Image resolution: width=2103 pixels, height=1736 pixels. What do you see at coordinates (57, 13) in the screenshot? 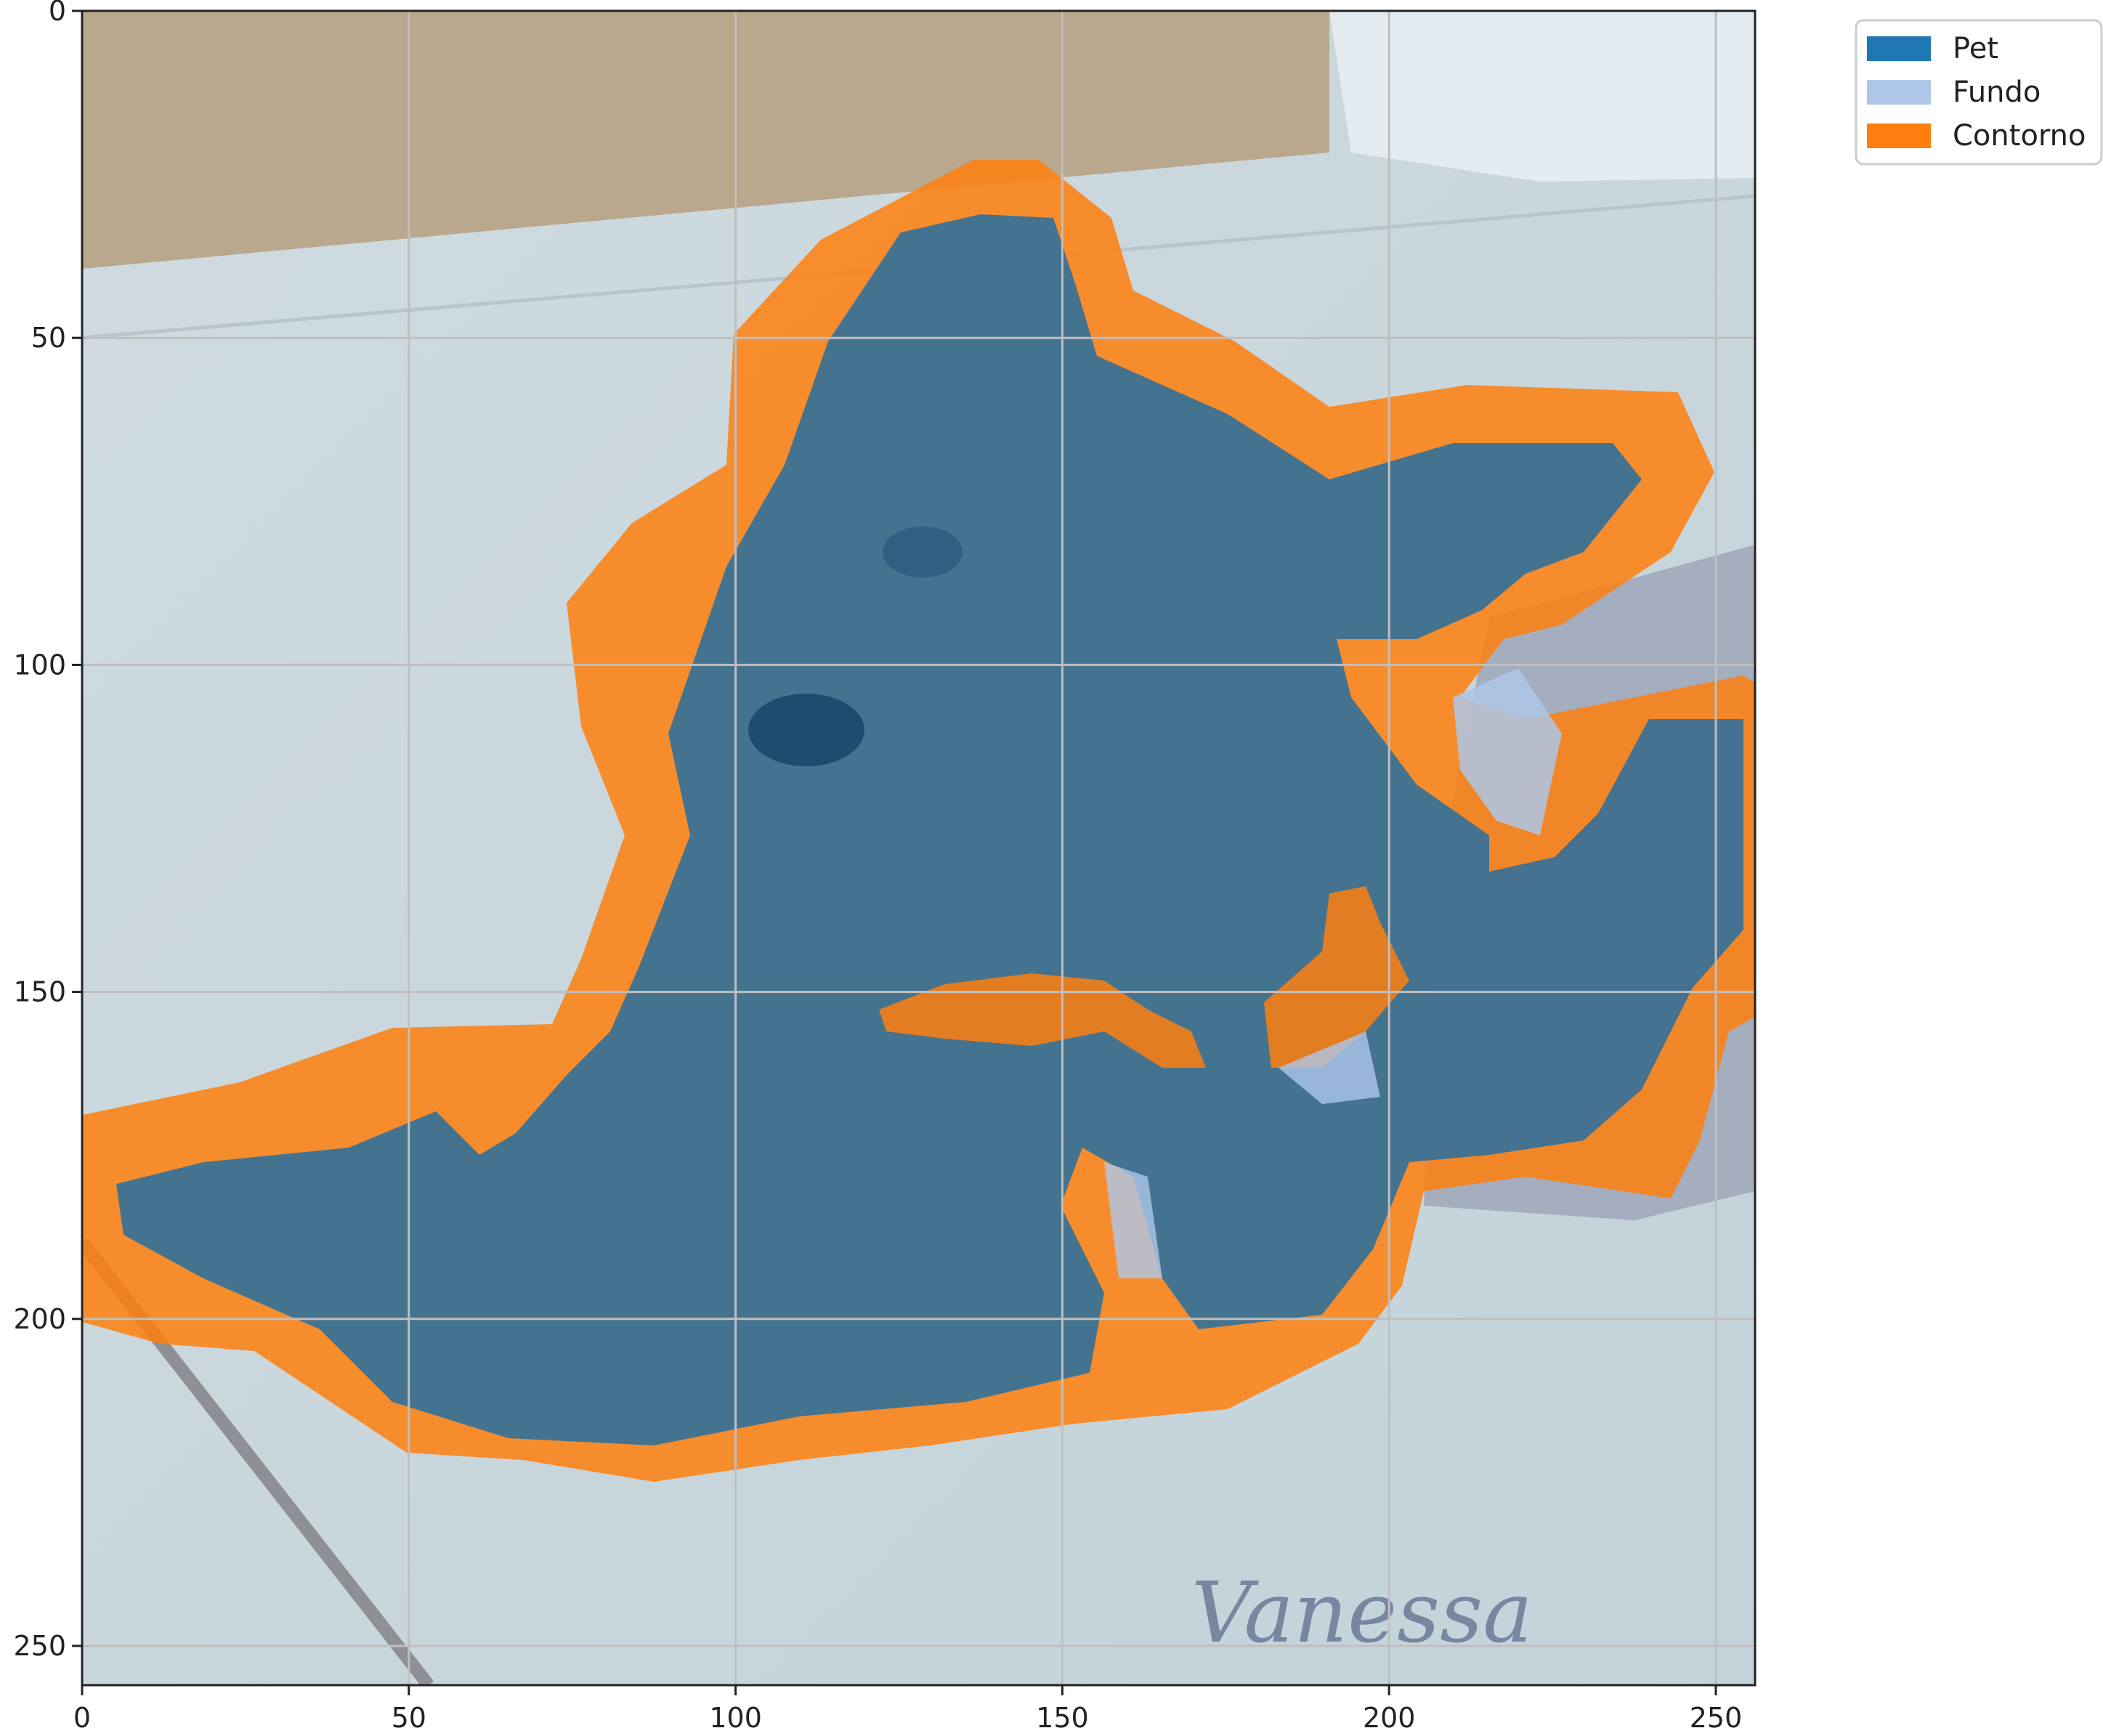
I see `y-tick-label: 0` at bounding box center [57, 13].